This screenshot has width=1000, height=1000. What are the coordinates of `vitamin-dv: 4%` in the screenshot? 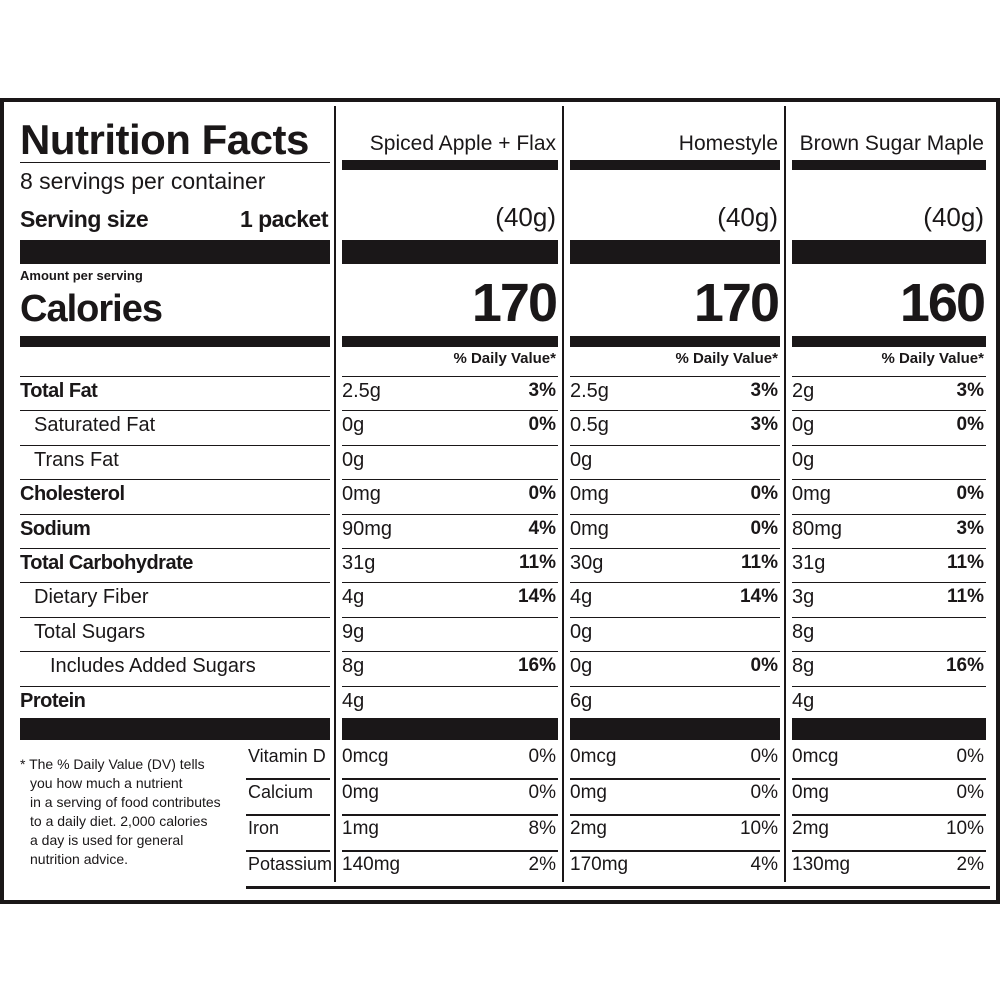 It's located at (764, 864).